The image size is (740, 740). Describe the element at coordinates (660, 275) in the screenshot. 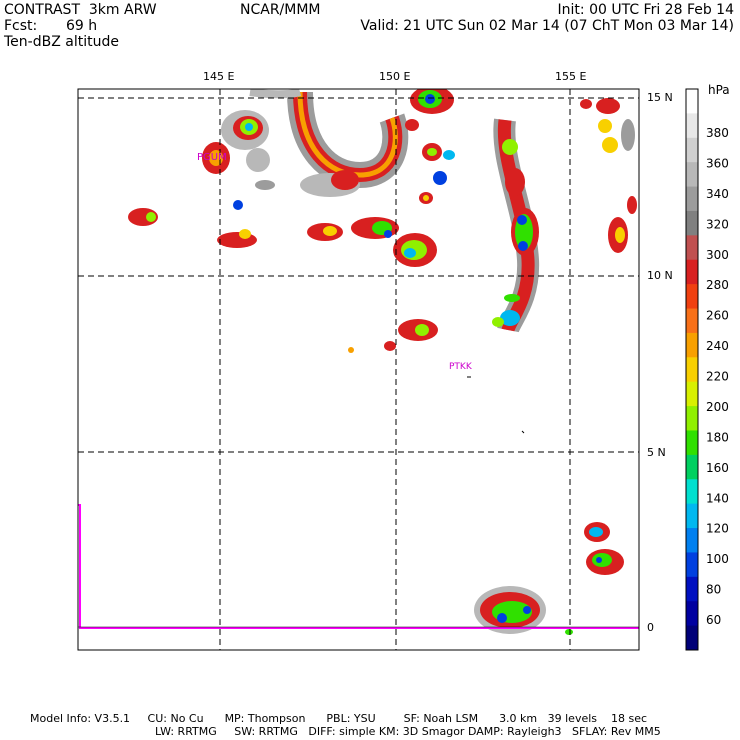

I see `lat-label-10n: 10 N` at that location.